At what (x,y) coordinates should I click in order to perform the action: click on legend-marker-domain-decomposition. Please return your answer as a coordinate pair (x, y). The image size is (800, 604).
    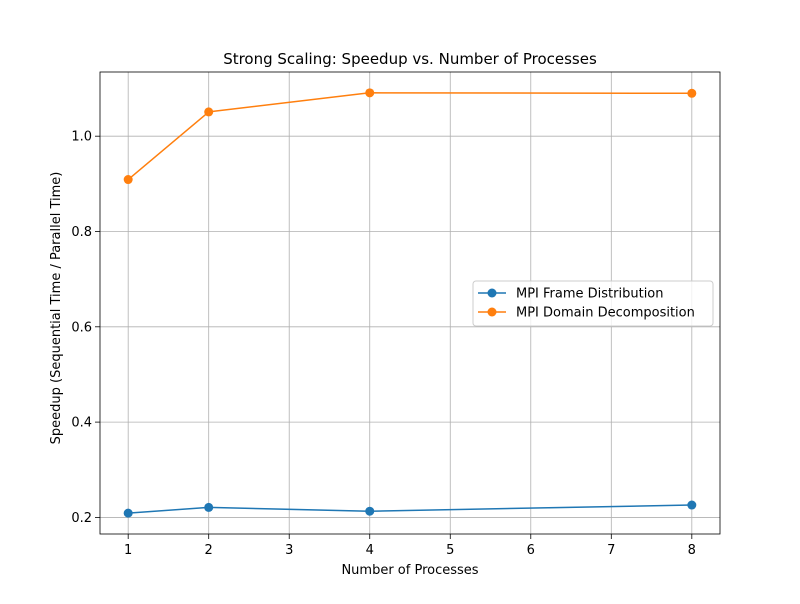
    Looking at the image, I should click on (492, 312).